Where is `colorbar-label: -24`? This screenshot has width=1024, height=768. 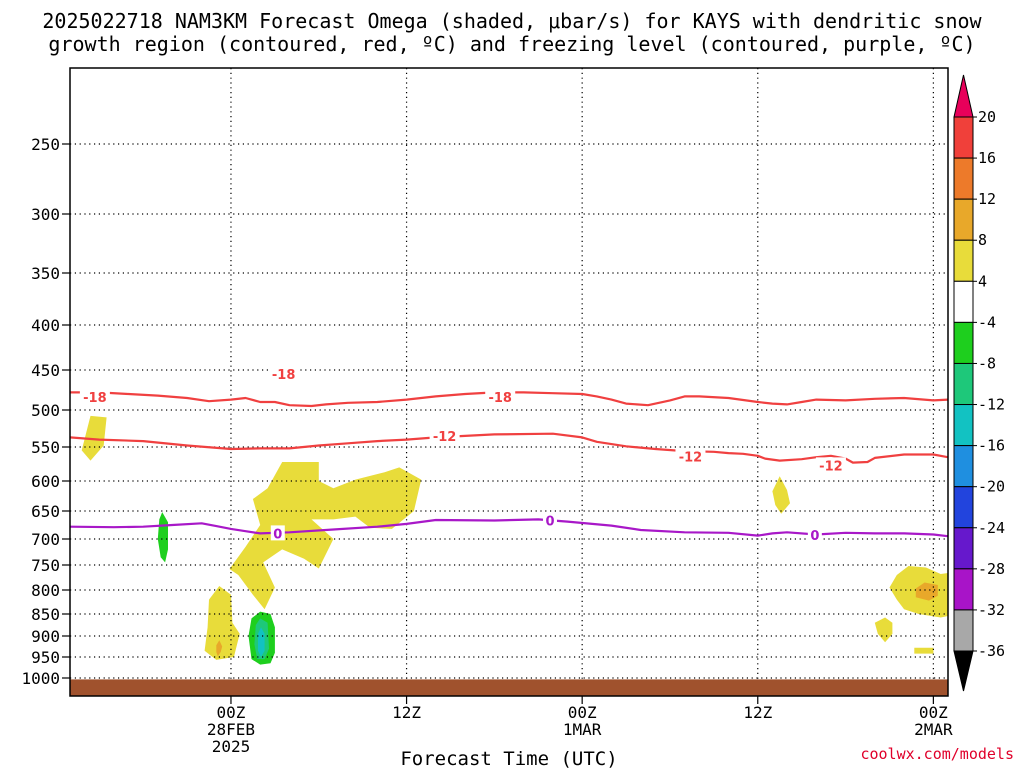 colorbar-label: -24 is located at coordinates (991, 528).